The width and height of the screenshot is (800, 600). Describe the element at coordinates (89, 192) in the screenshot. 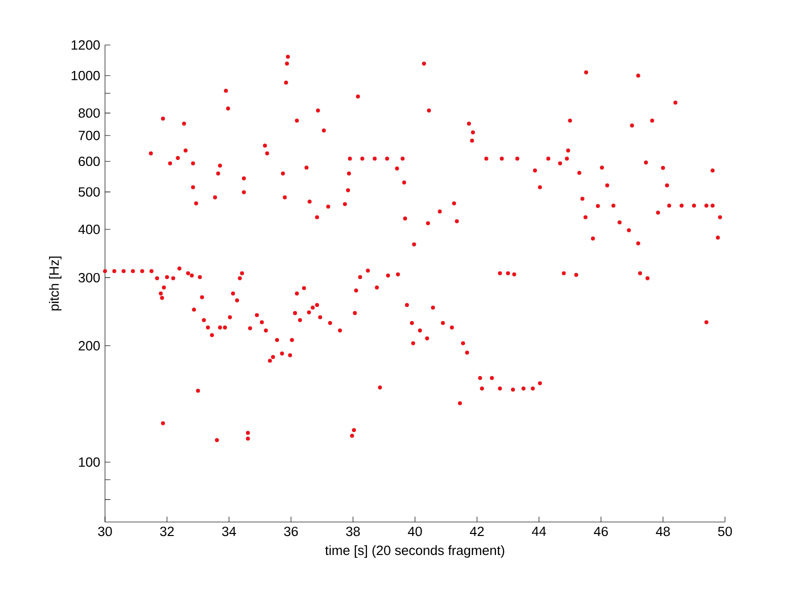

I see `y-tick-label: 500` at that location.